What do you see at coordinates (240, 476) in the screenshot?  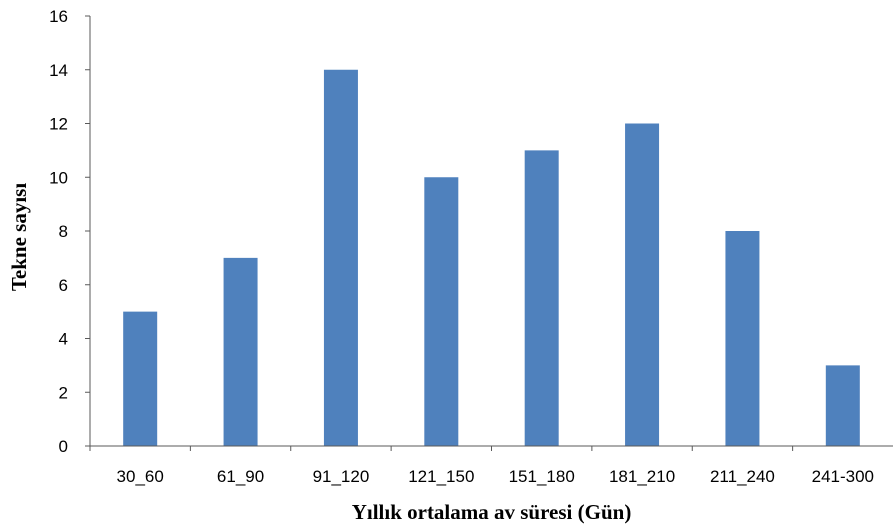 I see `x-tick-label: 61_90` at bounding box center [240, 476].